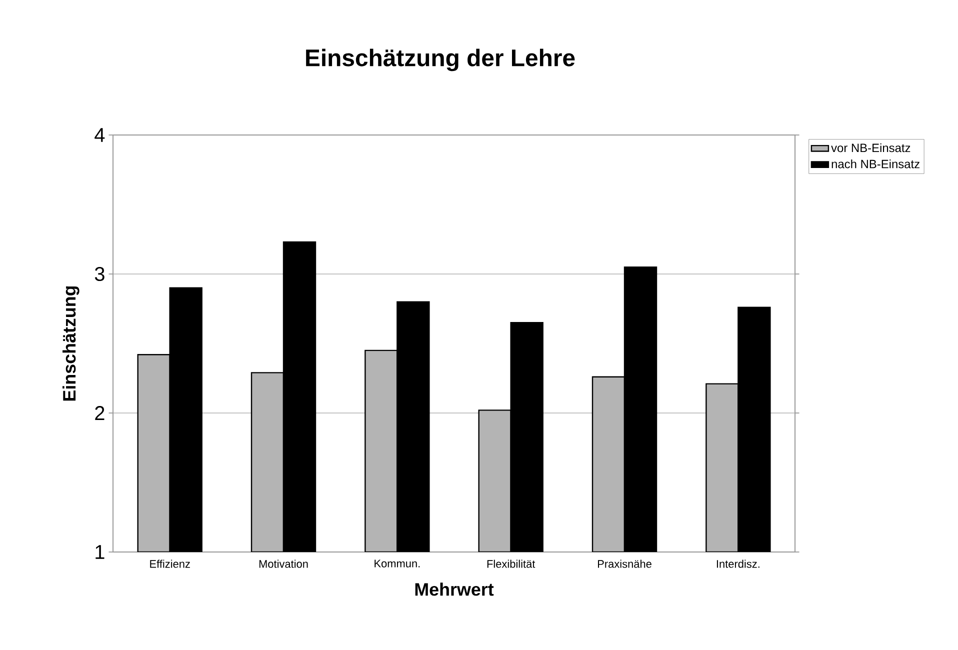  I want to click on y-tick-label: 4, so click(99, 135).